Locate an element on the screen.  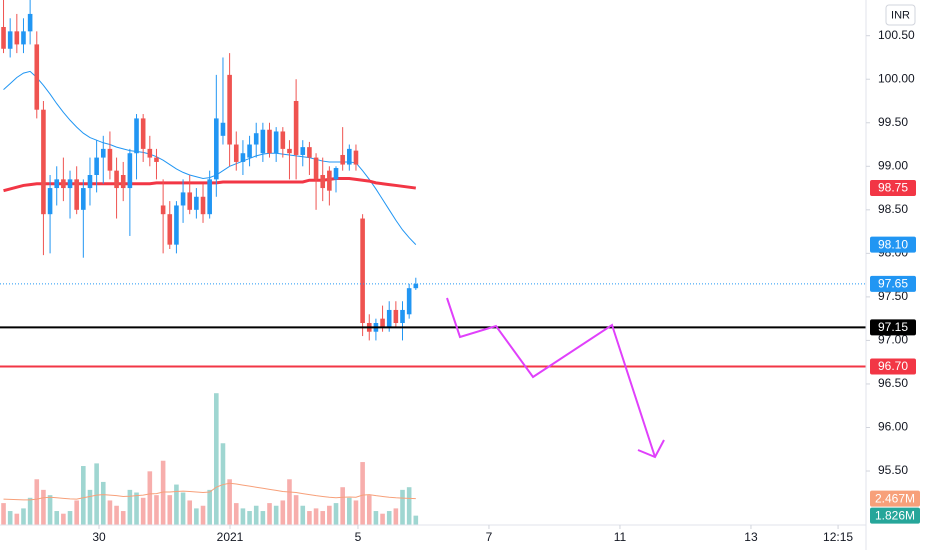
currency-box is located at coordinates (900, 15).